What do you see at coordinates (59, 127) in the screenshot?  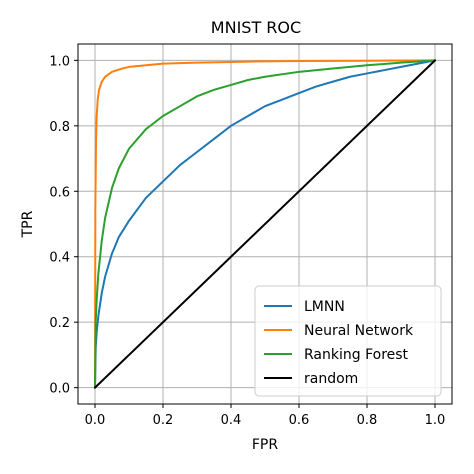 I see `y-tick-label: 0.8` at bounding box center [59, 127].